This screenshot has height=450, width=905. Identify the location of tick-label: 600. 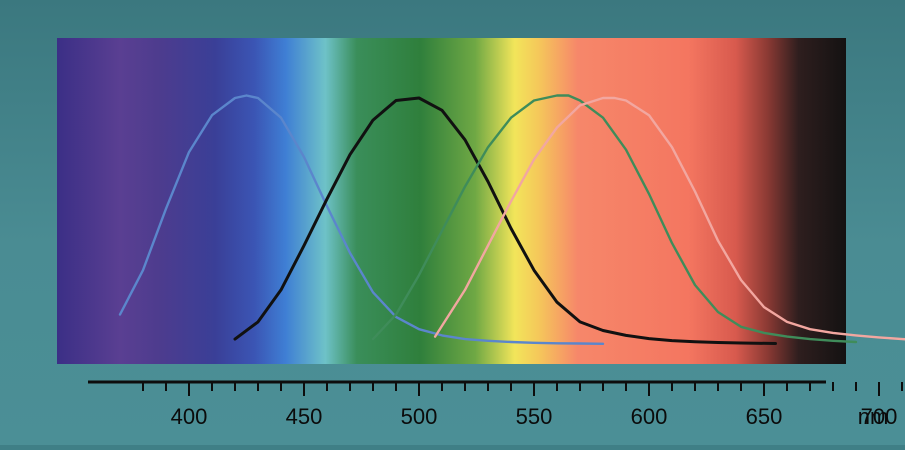
(649, 416).